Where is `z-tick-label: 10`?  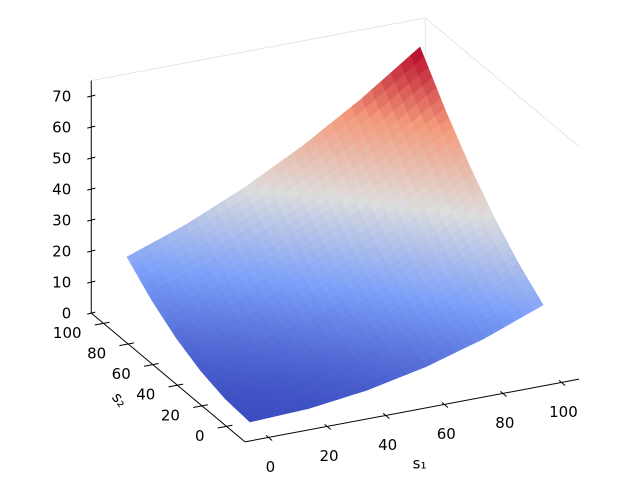
z-tick-label: 10 is located at coordinates (61, 283).